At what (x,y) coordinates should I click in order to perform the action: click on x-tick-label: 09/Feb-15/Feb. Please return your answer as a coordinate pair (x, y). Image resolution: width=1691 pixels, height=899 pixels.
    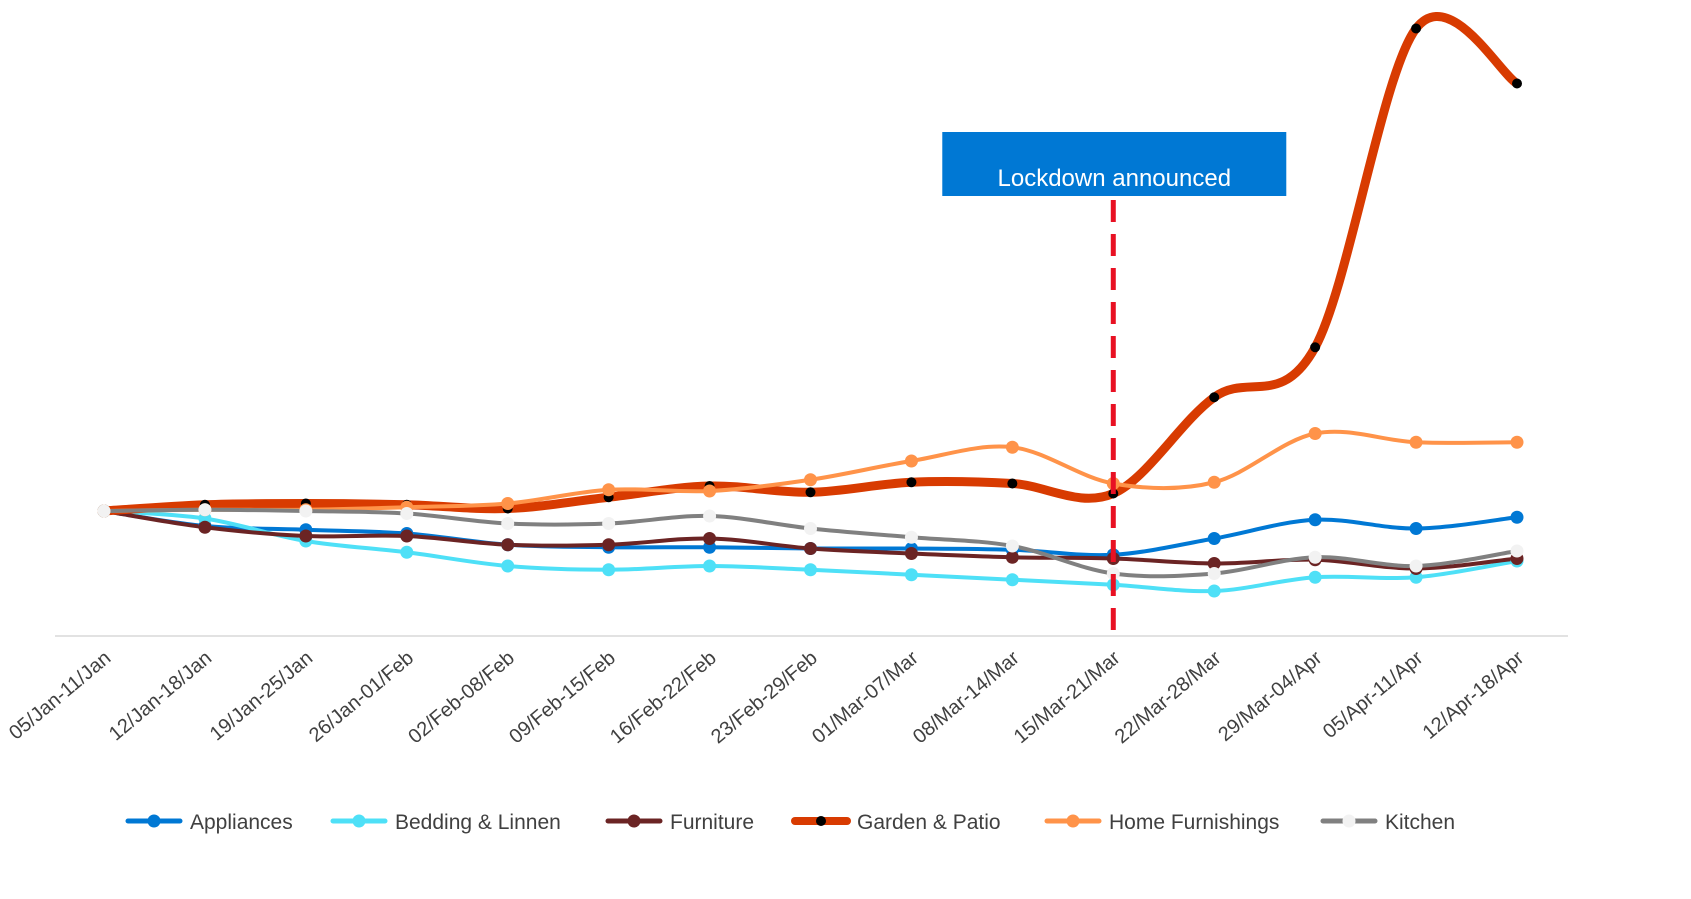
    Looking at the image, I should click on (562, 697).